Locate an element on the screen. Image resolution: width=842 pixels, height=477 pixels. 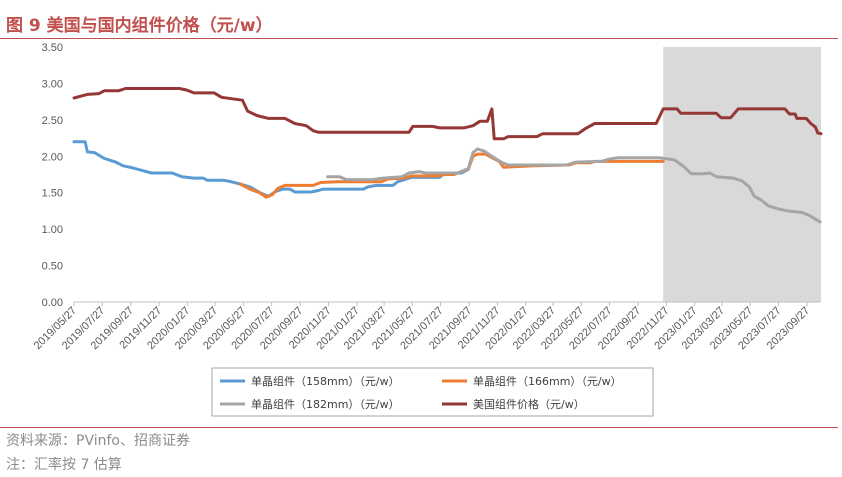
y-tick-label: 0.50 is located at coordinates (52, 267).